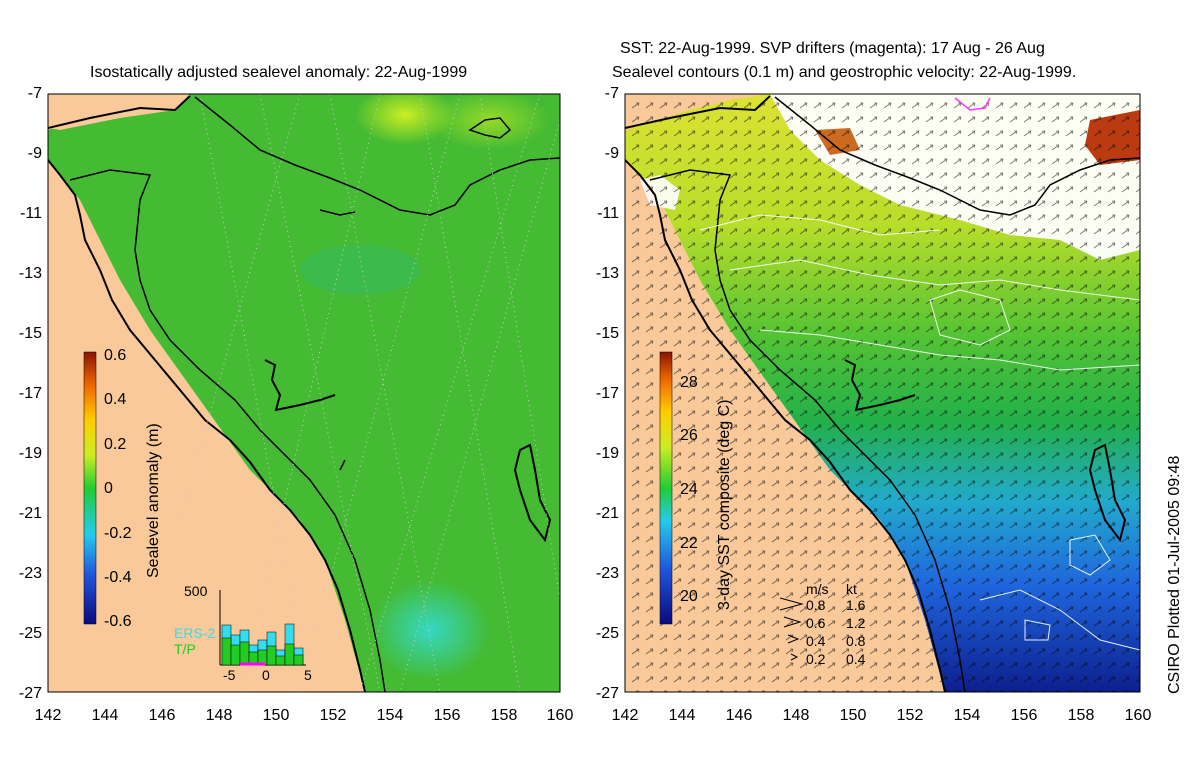 This screenshot has width=1200, height=780. I want to click on anomaly-colorbar-label: Sealevel anomaly (m), so click(153, 500).